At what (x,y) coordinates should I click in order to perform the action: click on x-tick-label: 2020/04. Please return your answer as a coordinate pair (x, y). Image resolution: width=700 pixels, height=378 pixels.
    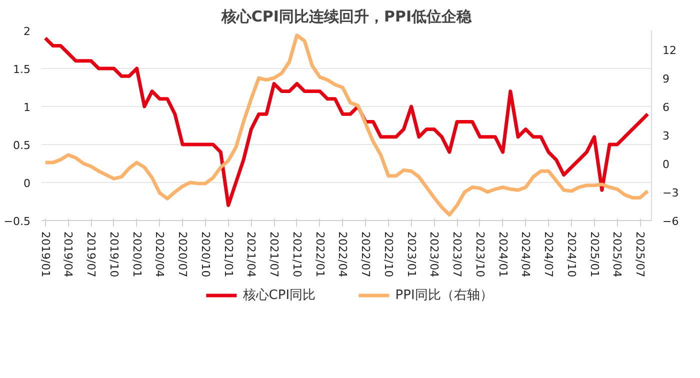
    Looking at the image, I should click on (159, 255).